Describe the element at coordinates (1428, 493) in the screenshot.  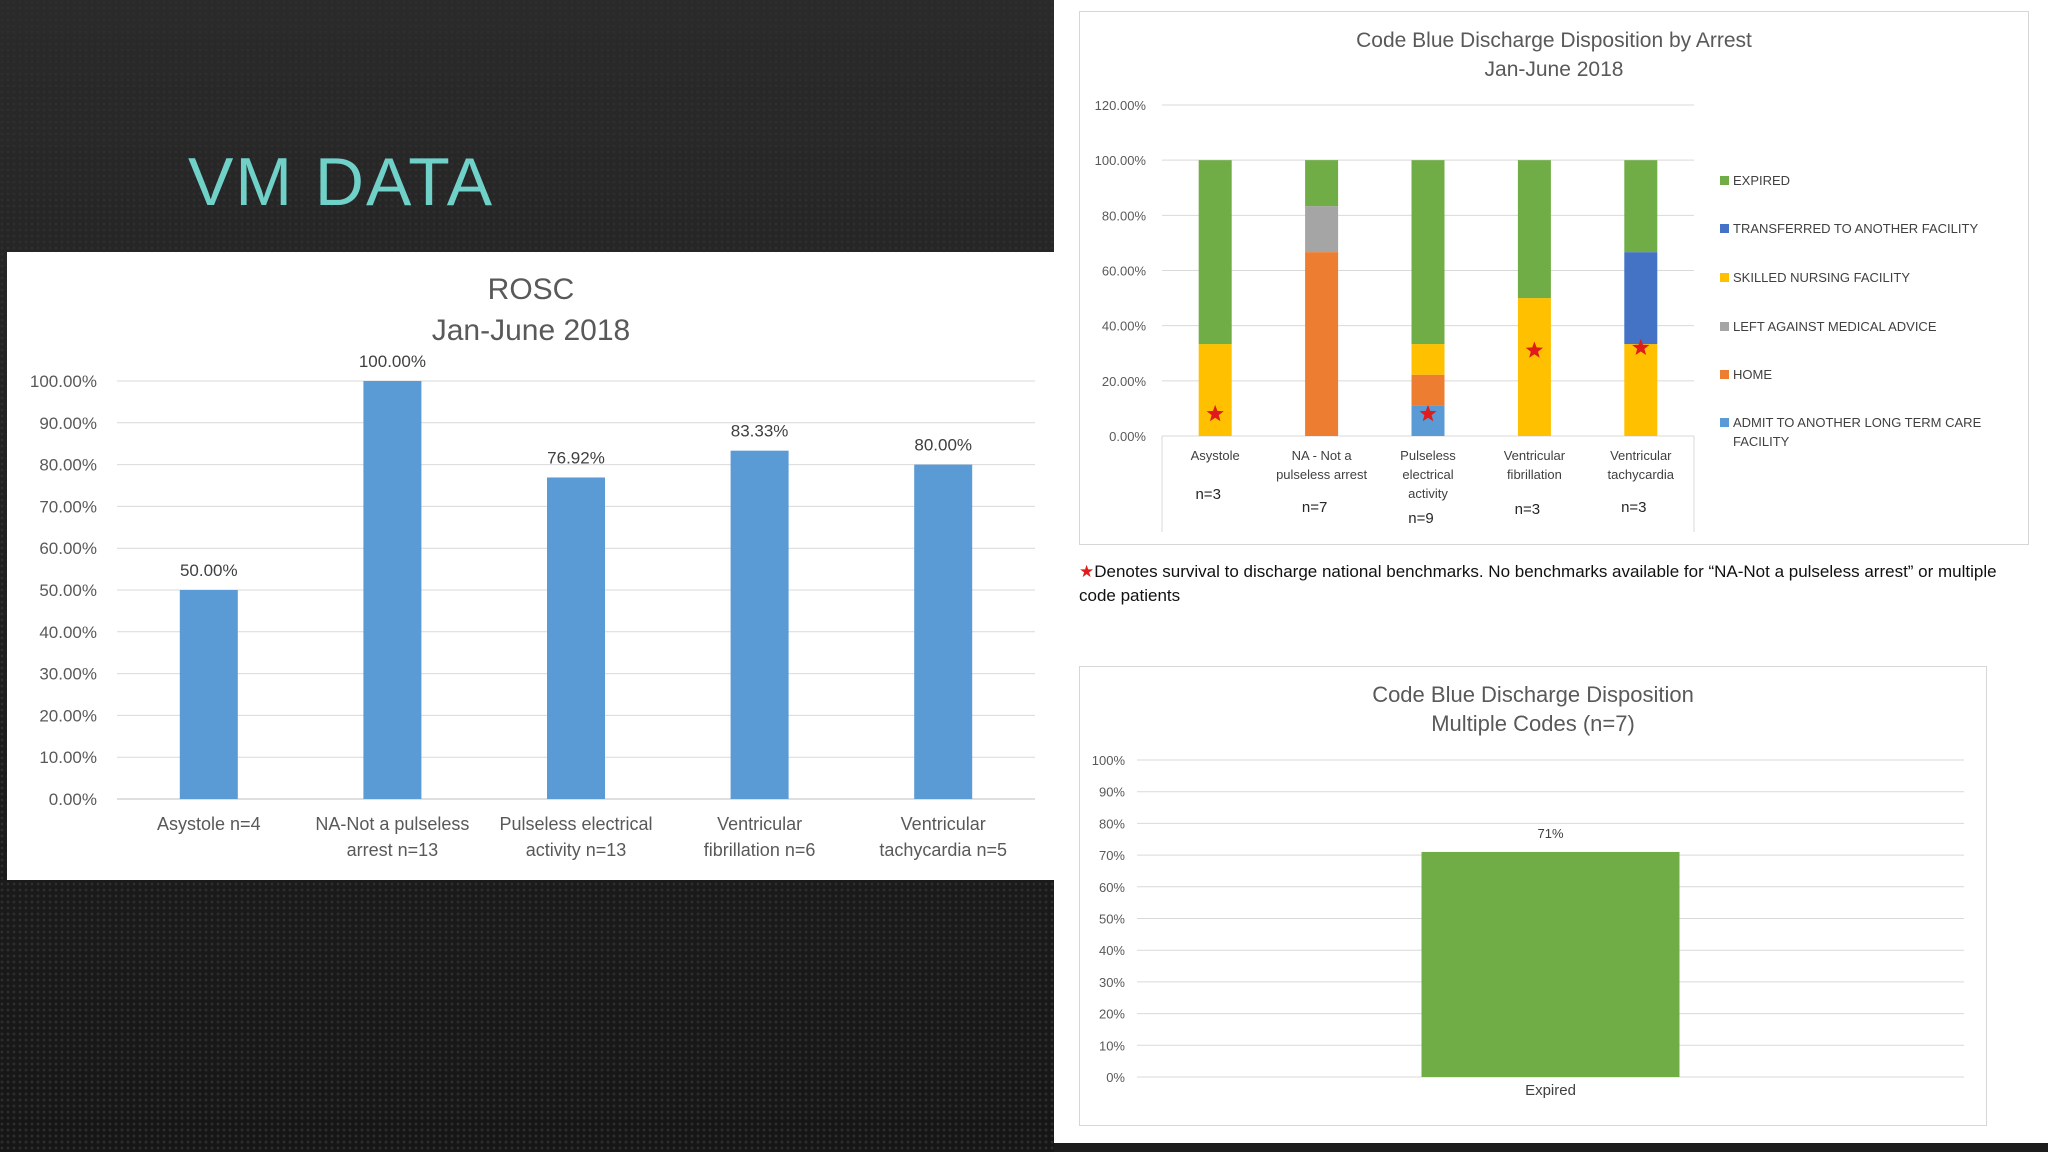
I see `x-tick-label: activity` at that location.